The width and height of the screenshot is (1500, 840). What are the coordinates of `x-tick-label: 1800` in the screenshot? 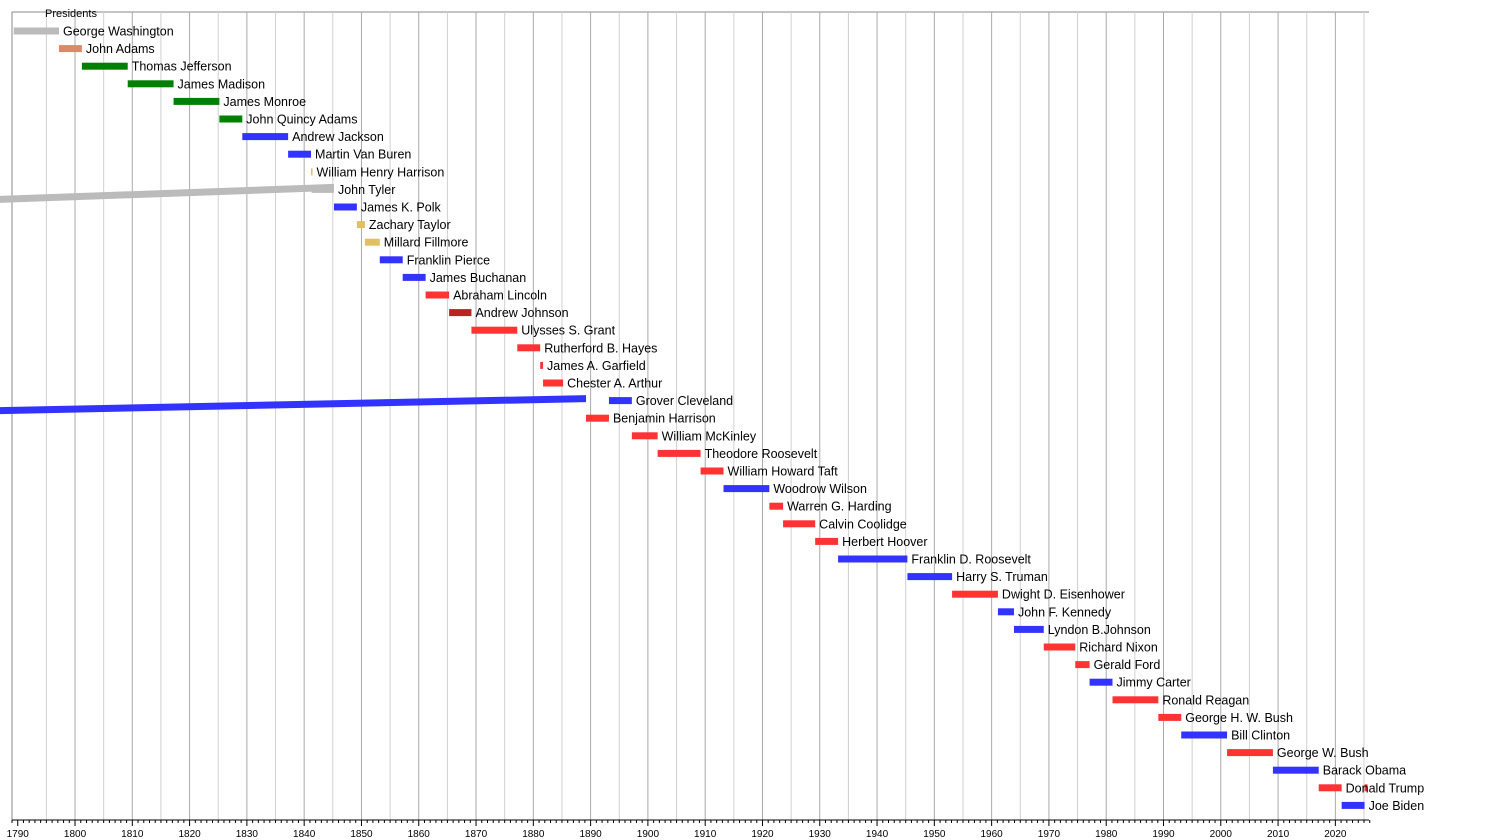 It's located at (75, 834).